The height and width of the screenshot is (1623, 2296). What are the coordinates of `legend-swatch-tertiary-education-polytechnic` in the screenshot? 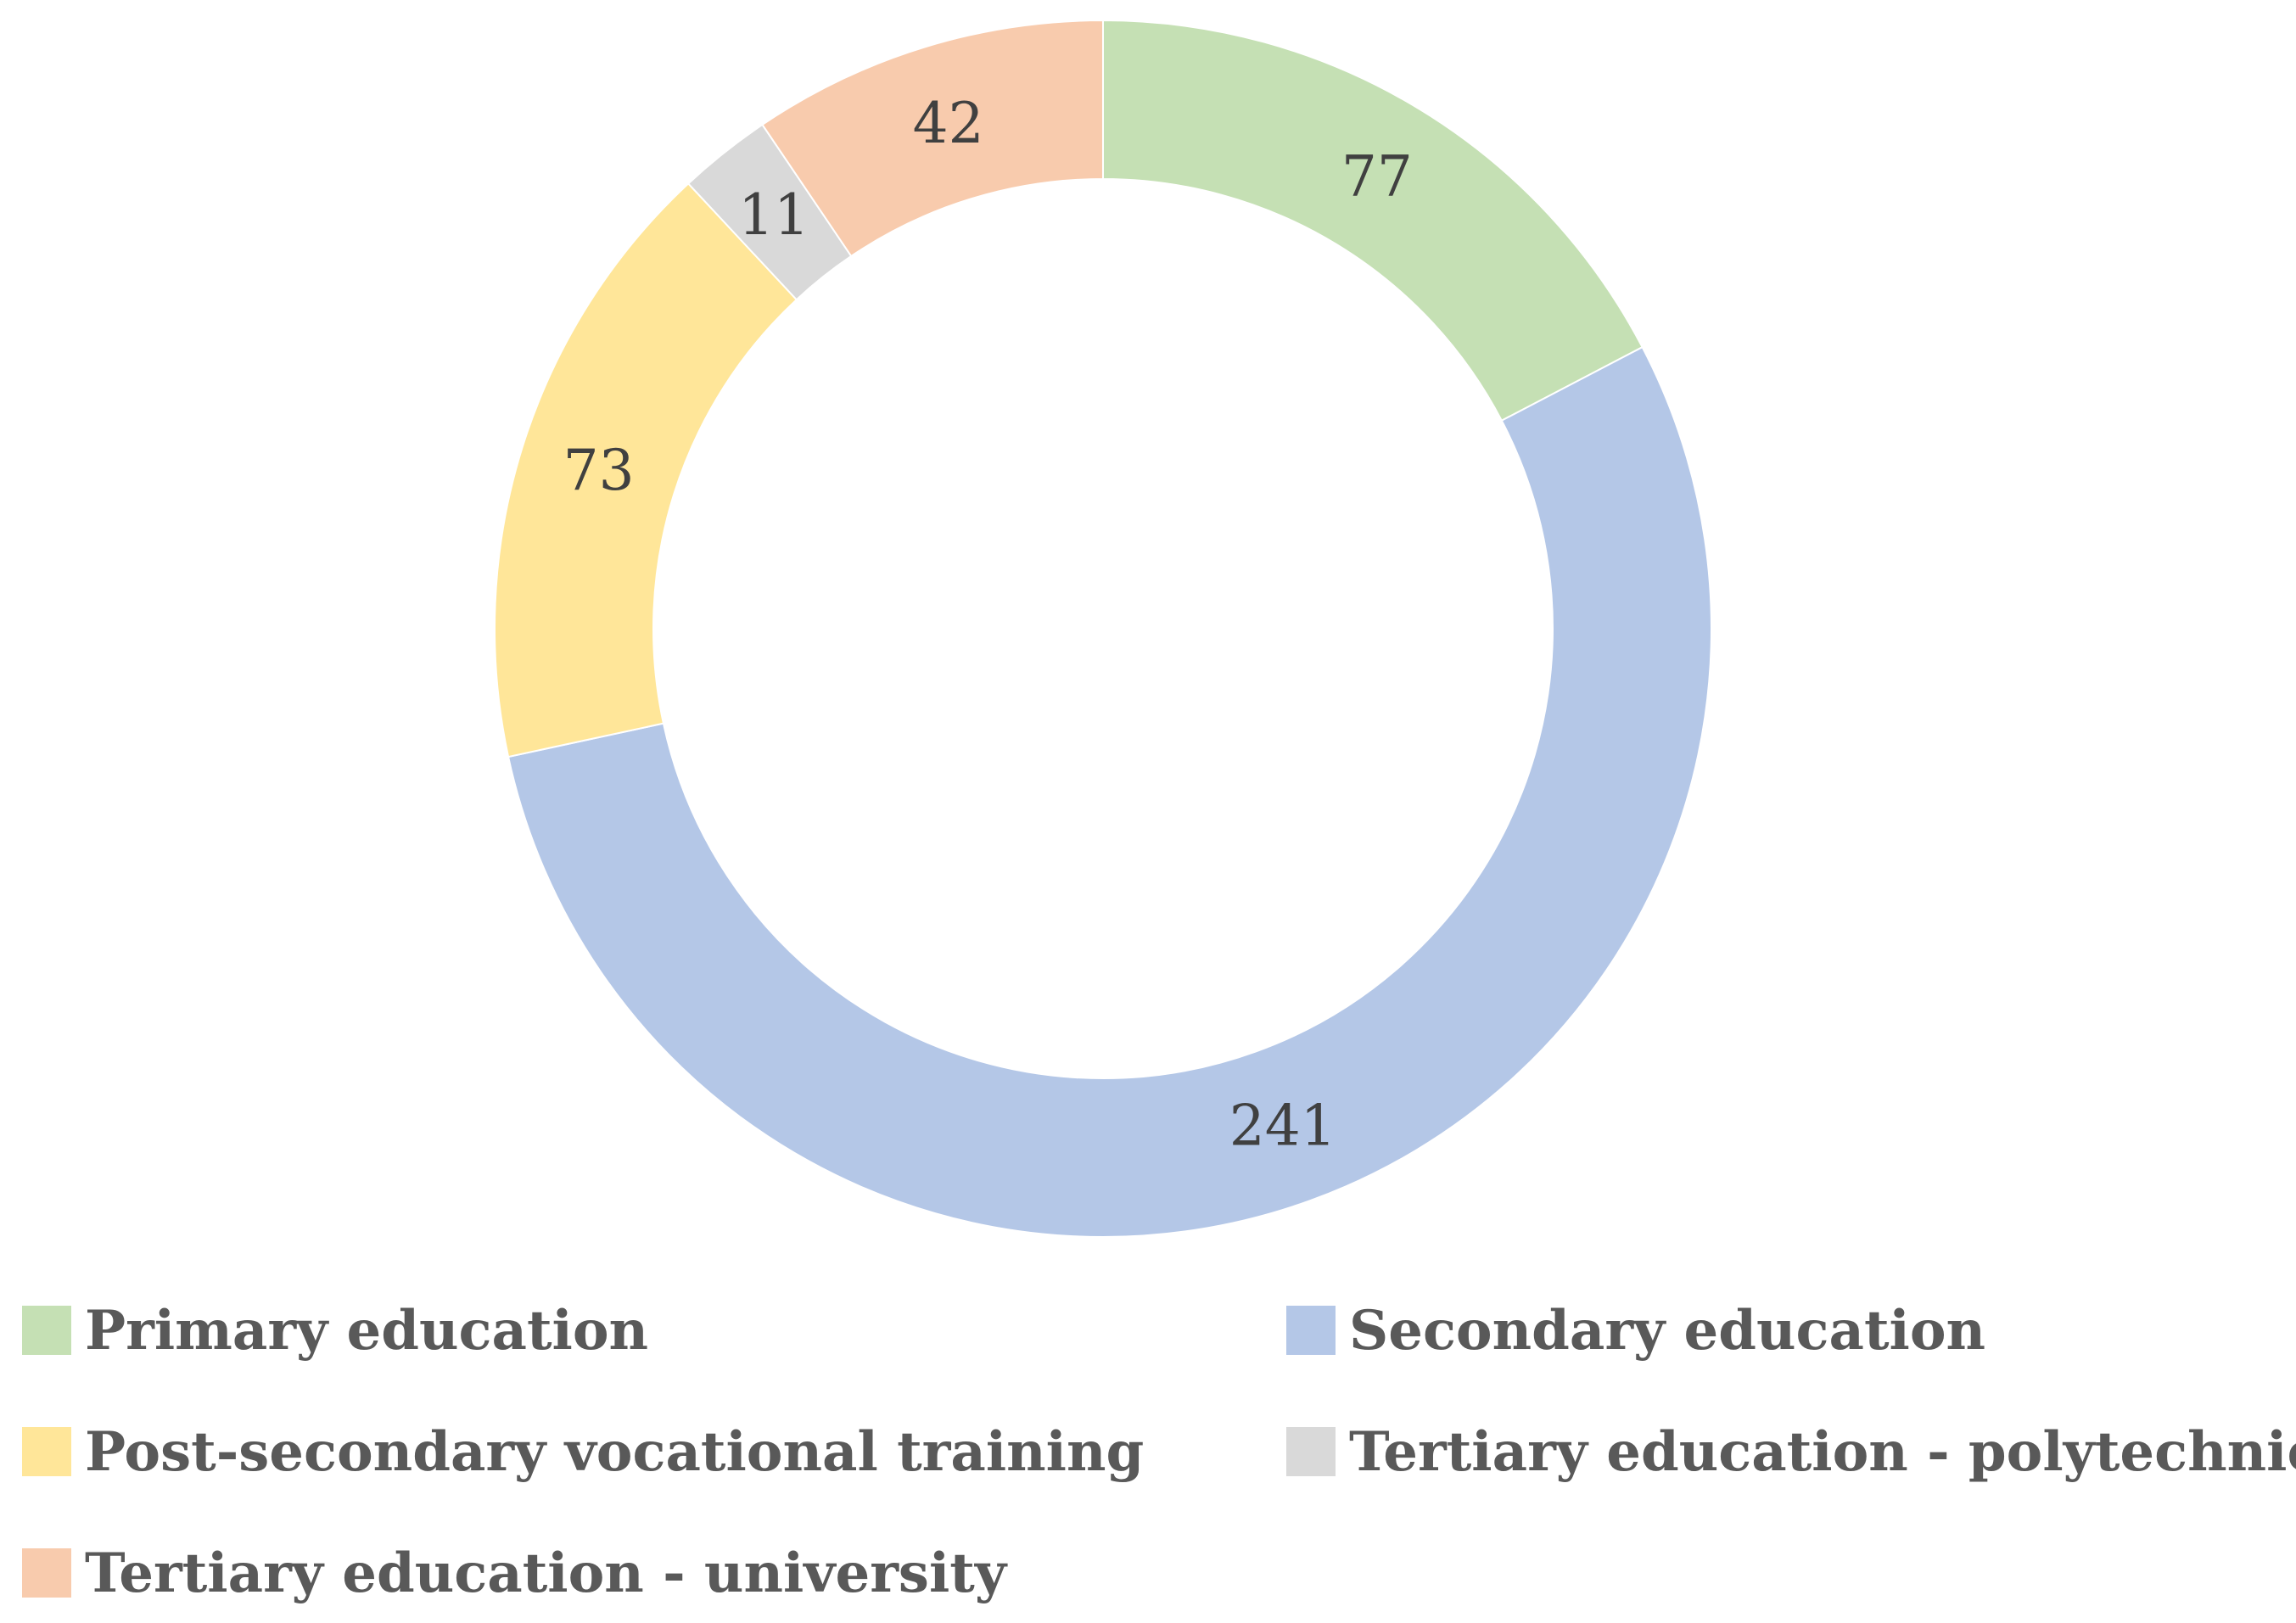 It's located at (1311, 1451).